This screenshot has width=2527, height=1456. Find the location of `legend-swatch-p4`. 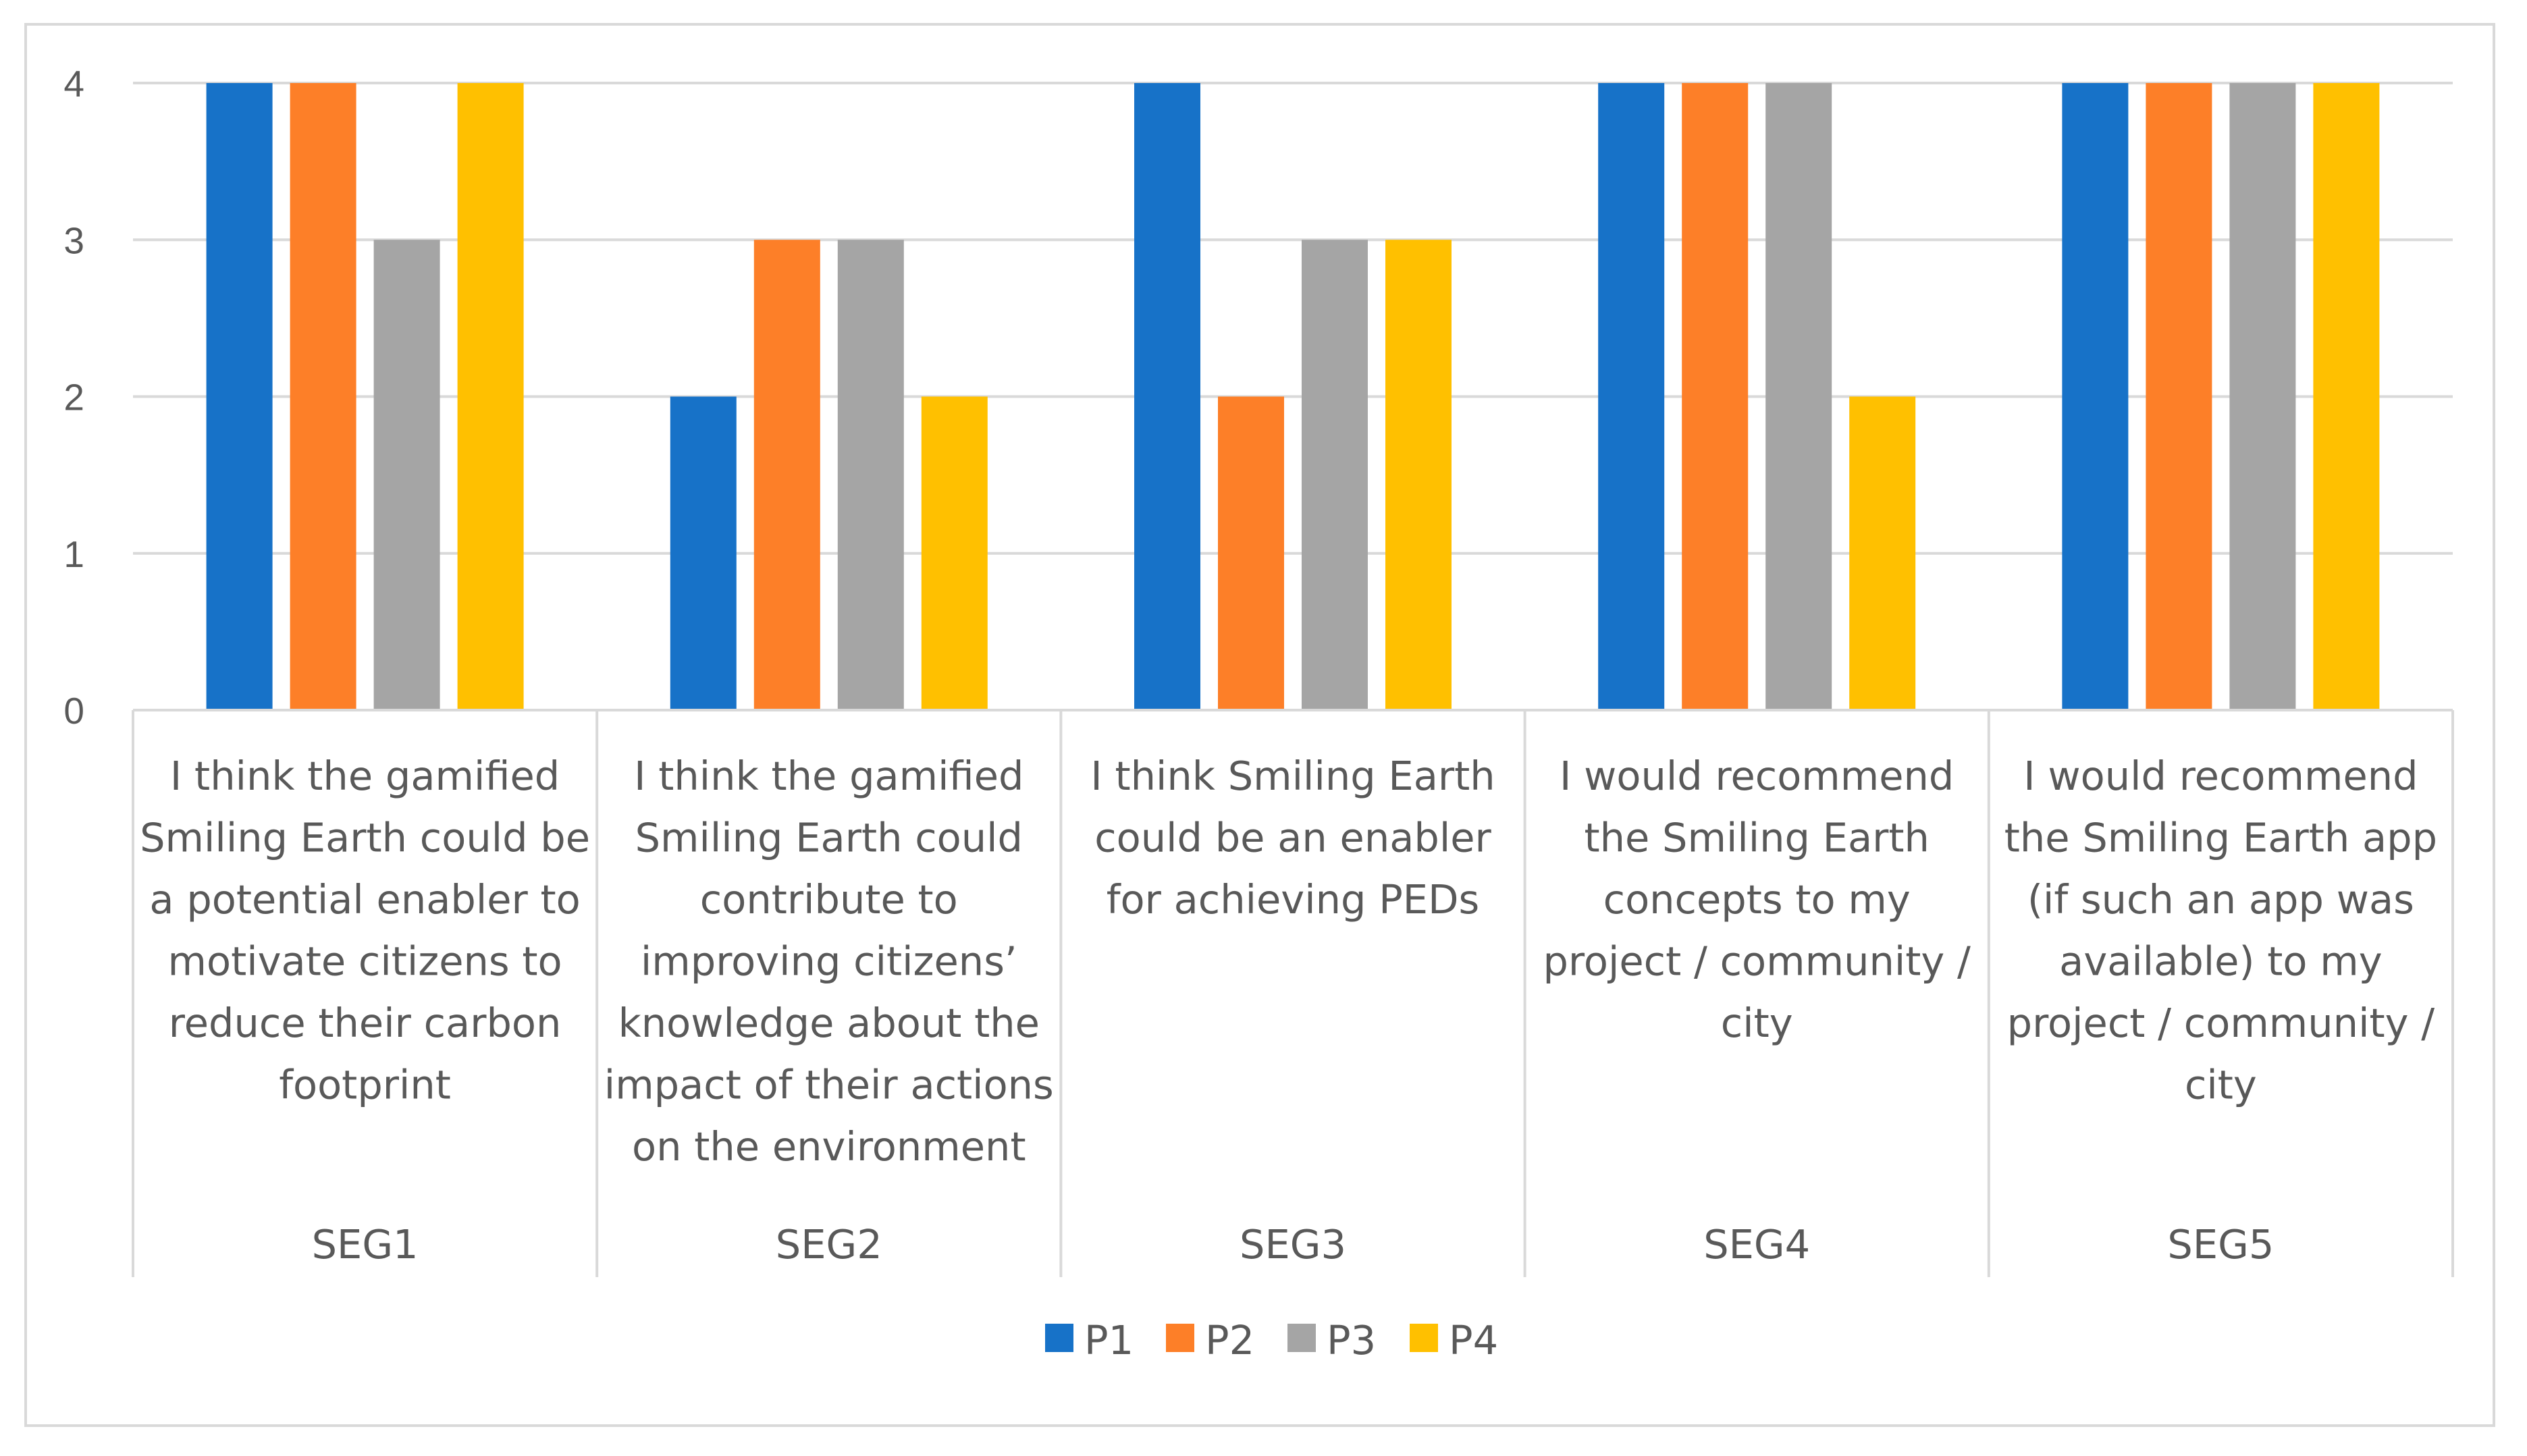

legend-swatch-p4 is located at coordinates (1424, 1338).